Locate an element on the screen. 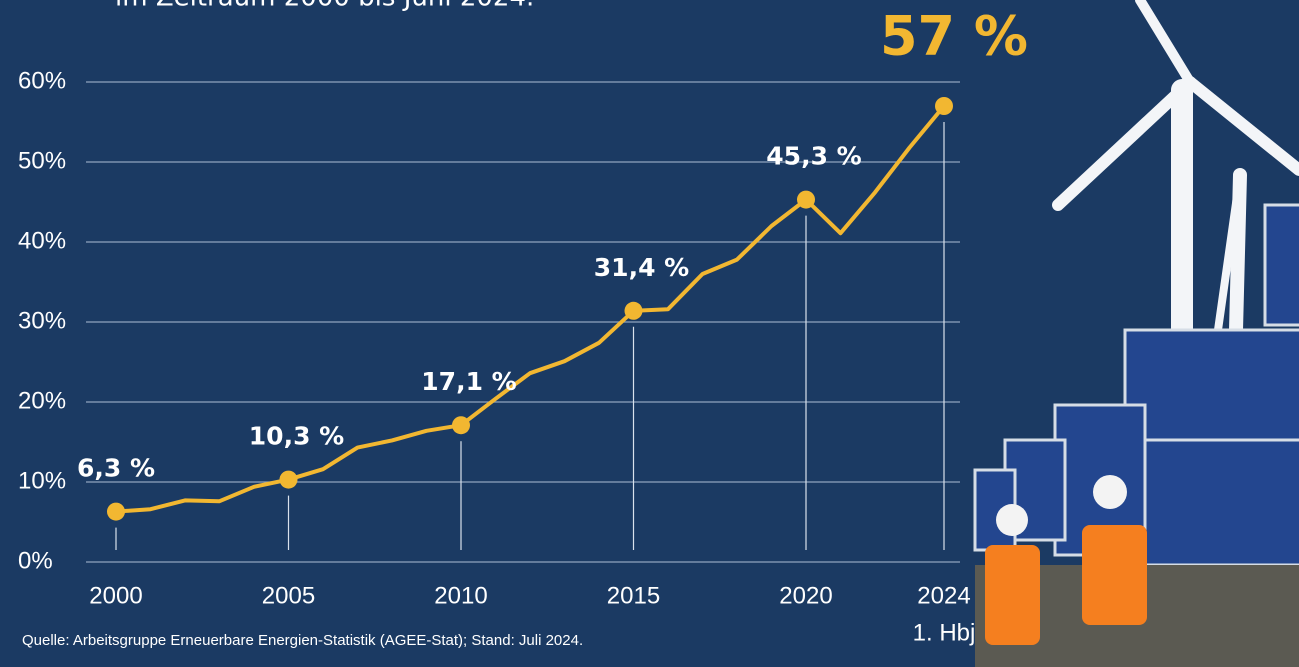  x-tick-label: 2020 is located at coordinates (805, 595).